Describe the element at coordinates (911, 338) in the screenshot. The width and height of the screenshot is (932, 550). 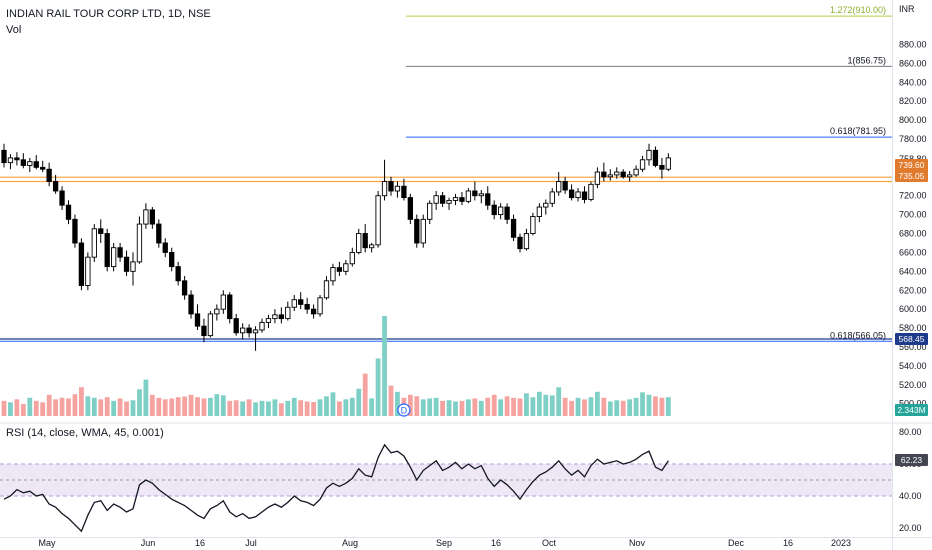
I see `price-tag-low-bg` at that location.